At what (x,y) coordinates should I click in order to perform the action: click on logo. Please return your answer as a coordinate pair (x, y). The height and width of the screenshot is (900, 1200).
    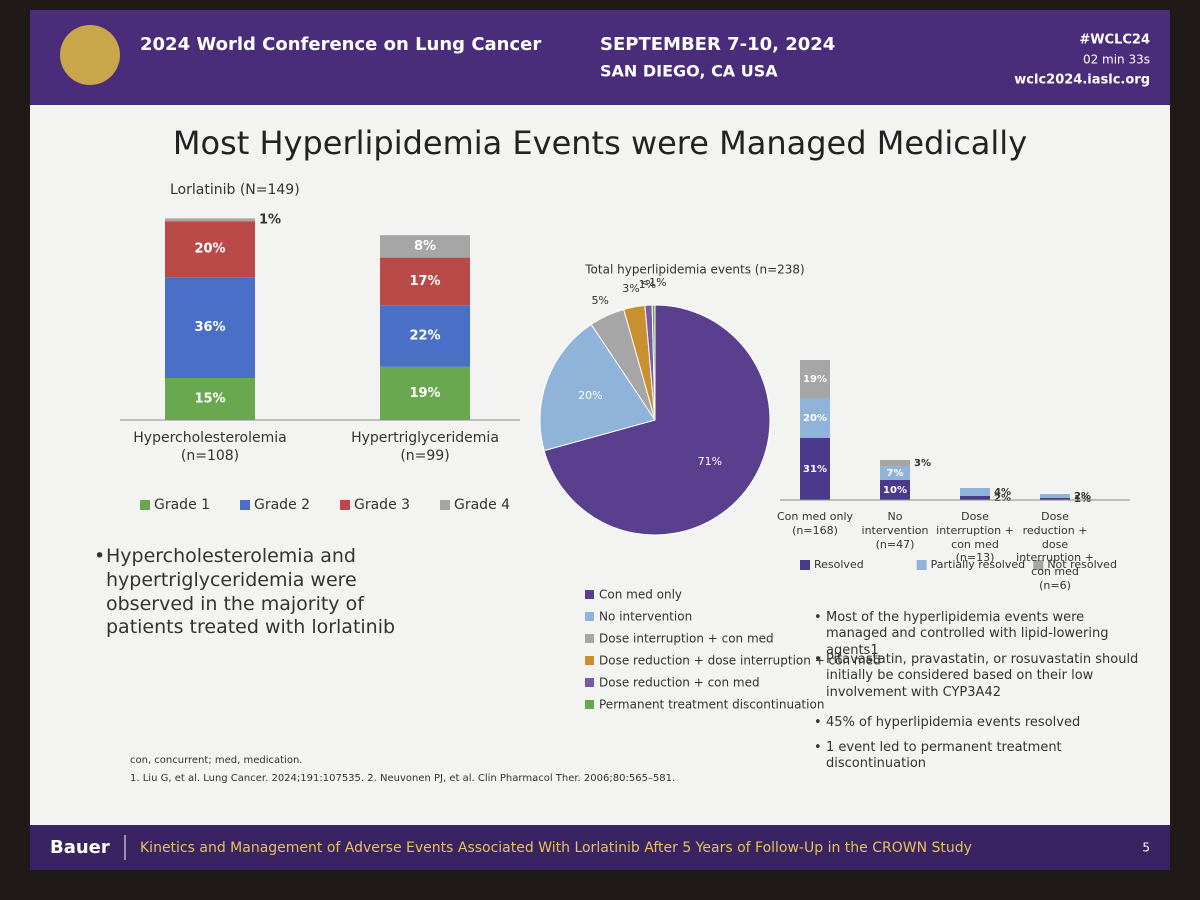
    Looking at the image, I should click on (90, 55).